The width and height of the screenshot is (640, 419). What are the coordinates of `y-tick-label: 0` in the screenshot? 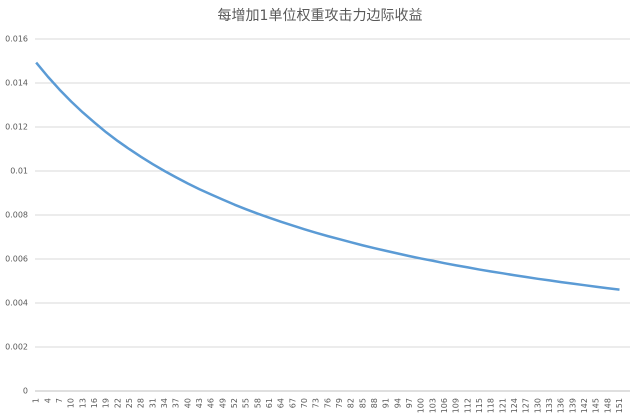 It's located at (25, 391).